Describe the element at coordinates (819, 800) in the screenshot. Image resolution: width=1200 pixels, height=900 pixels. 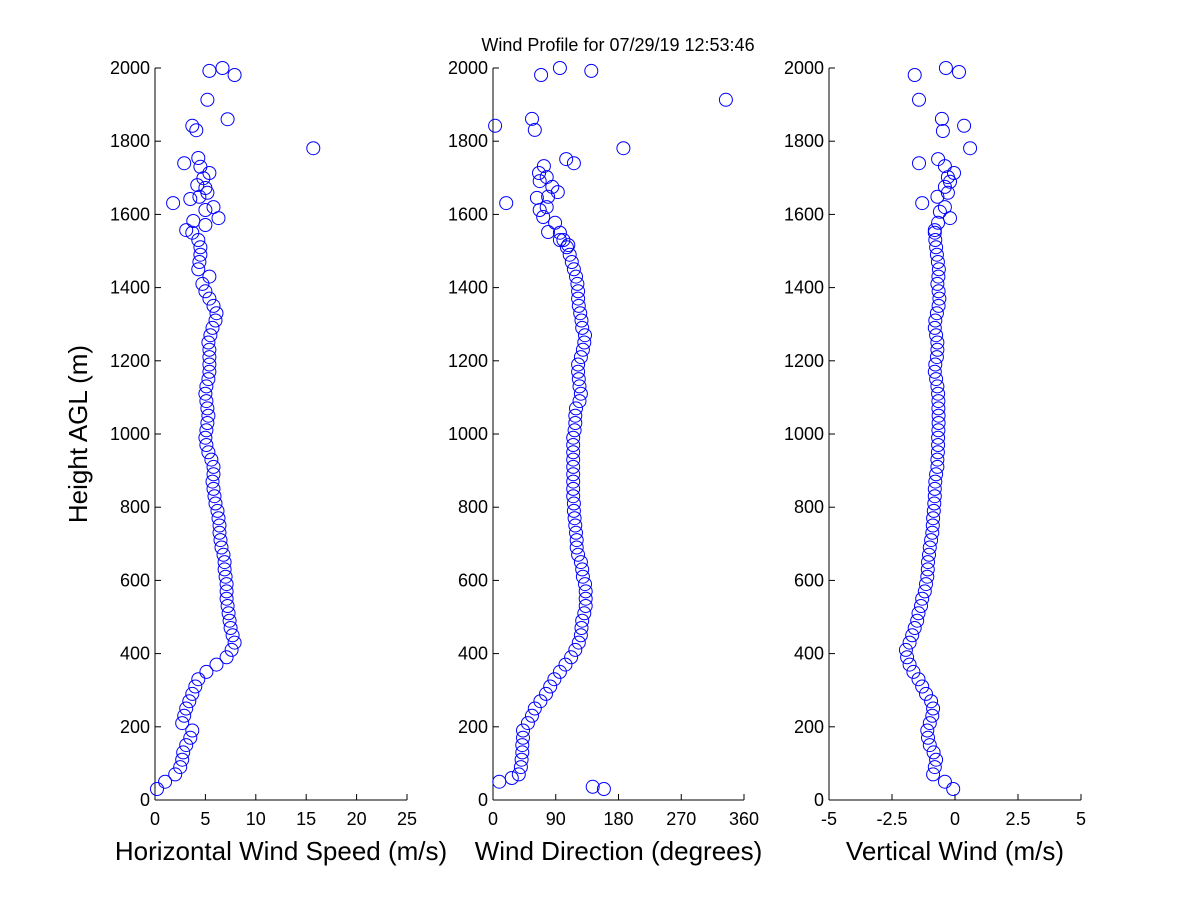
I see `y-tick-label: 0` at that location.